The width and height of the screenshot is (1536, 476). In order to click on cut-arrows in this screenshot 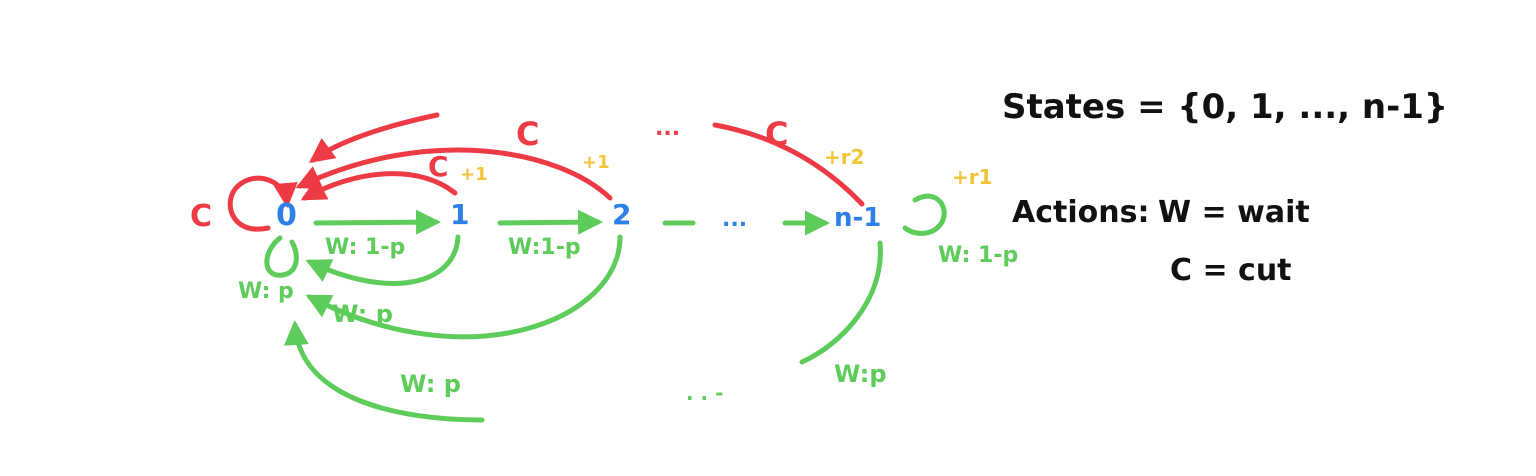, I will do `click(546, 172)`.